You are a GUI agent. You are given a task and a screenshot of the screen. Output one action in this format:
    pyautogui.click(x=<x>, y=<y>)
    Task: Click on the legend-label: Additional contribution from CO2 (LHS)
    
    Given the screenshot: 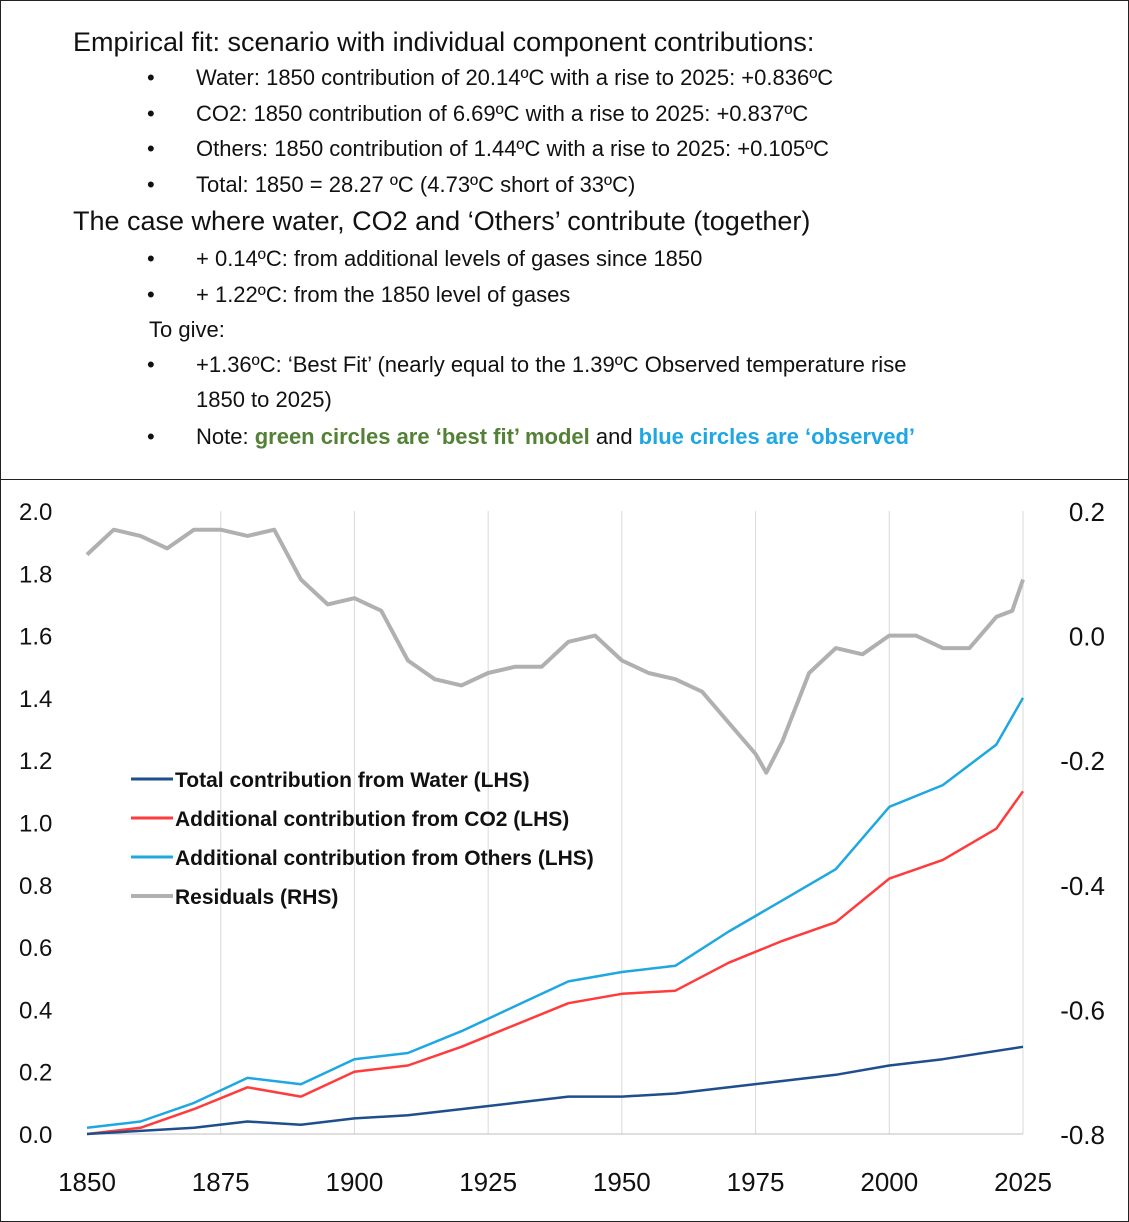 What is the action you would take?
    pyautogui.click(x=372, y=819)
    